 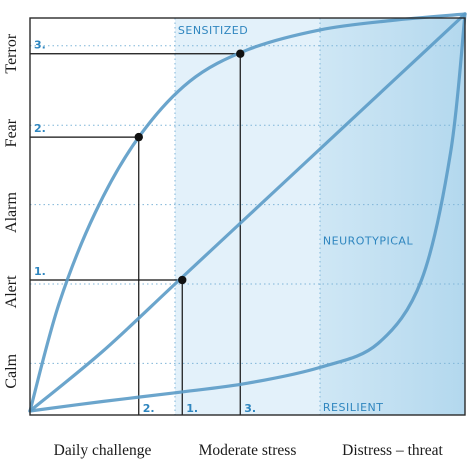 I want to click on marker-2-point, so click(x=138, y=137).